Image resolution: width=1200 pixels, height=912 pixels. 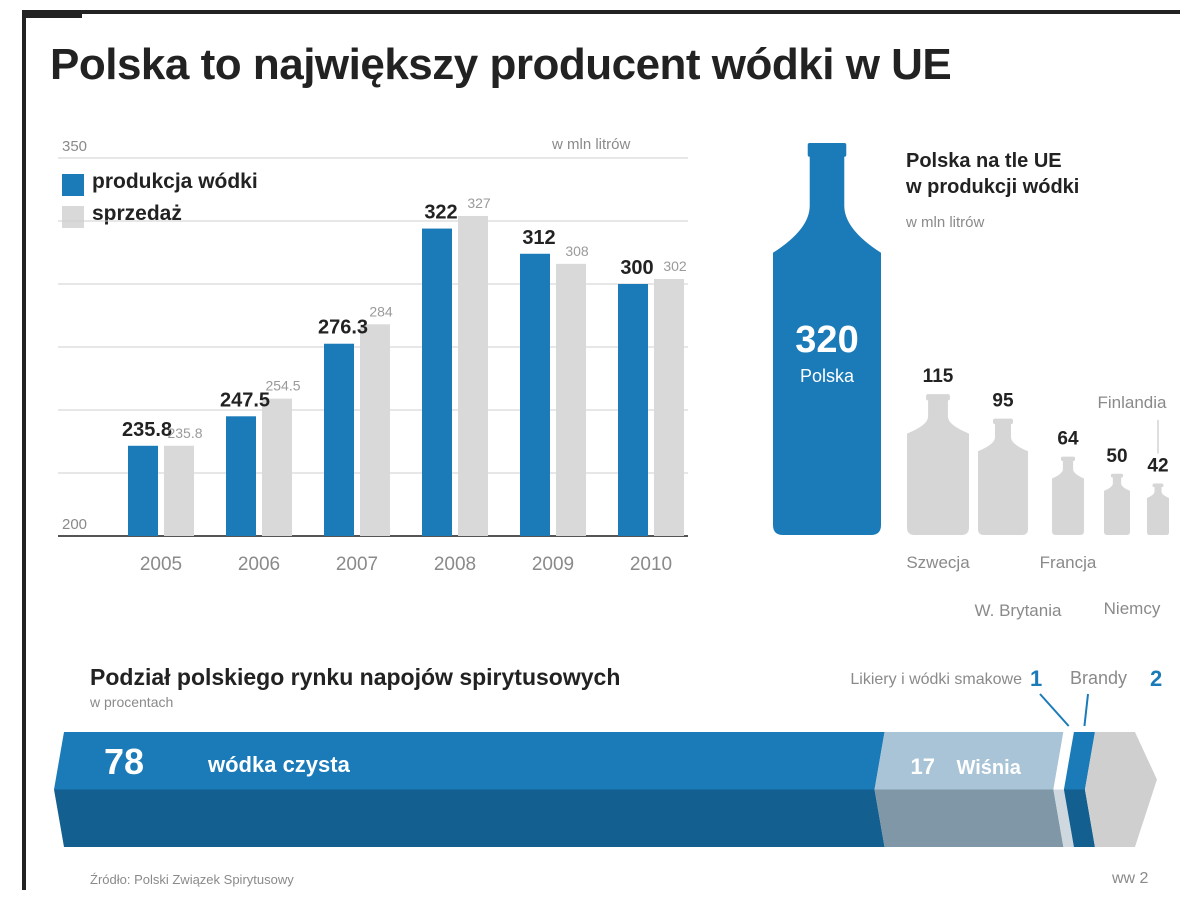 I want to click on data-label-polska: 320, so click(x=826, y=340).